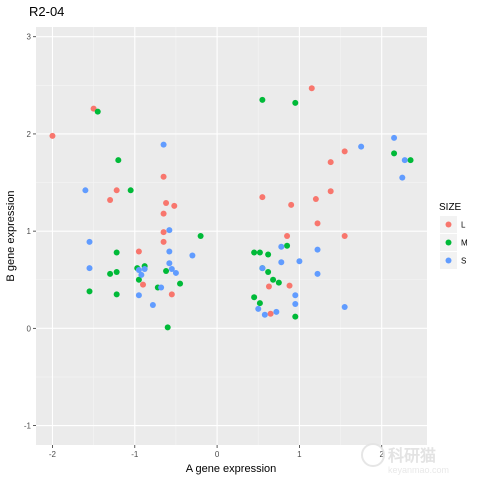 This screenshot has height=480, width=480. I want to click on x-tick-label: 0, so click(217, 454).